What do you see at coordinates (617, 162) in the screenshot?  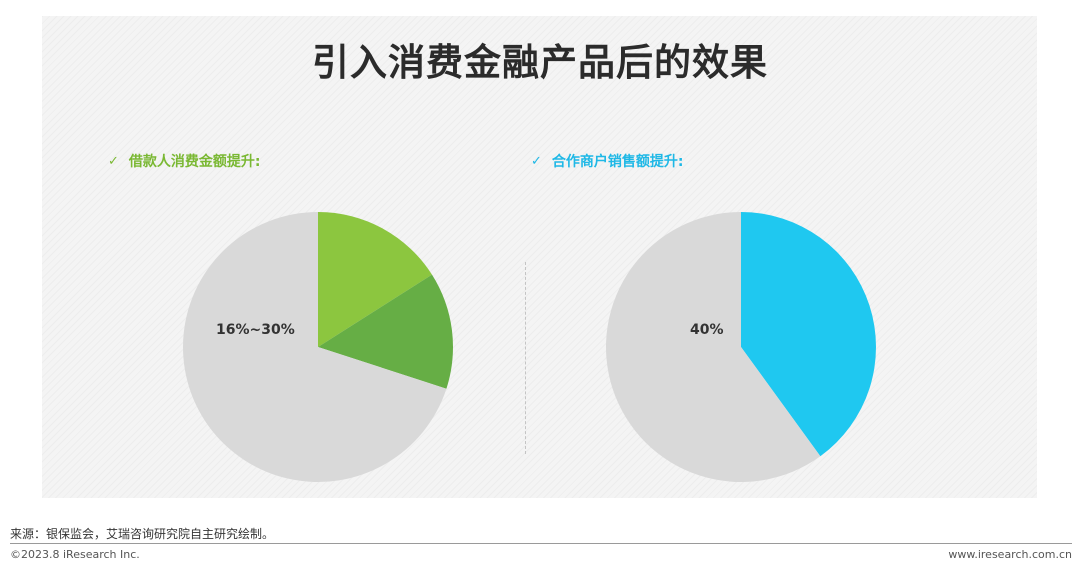 I see `chart-2-title: 合作商户销售额提升:` at bounding box center [617, 162].